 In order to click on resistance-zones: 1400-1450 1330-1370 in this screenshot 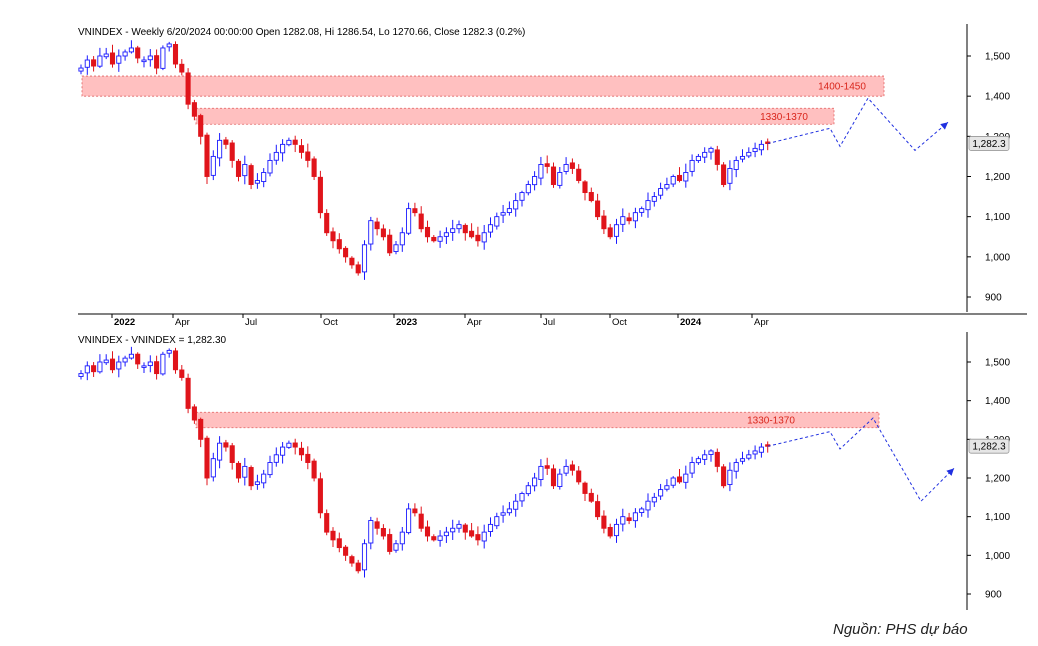, I will do `click(483, 100)`.